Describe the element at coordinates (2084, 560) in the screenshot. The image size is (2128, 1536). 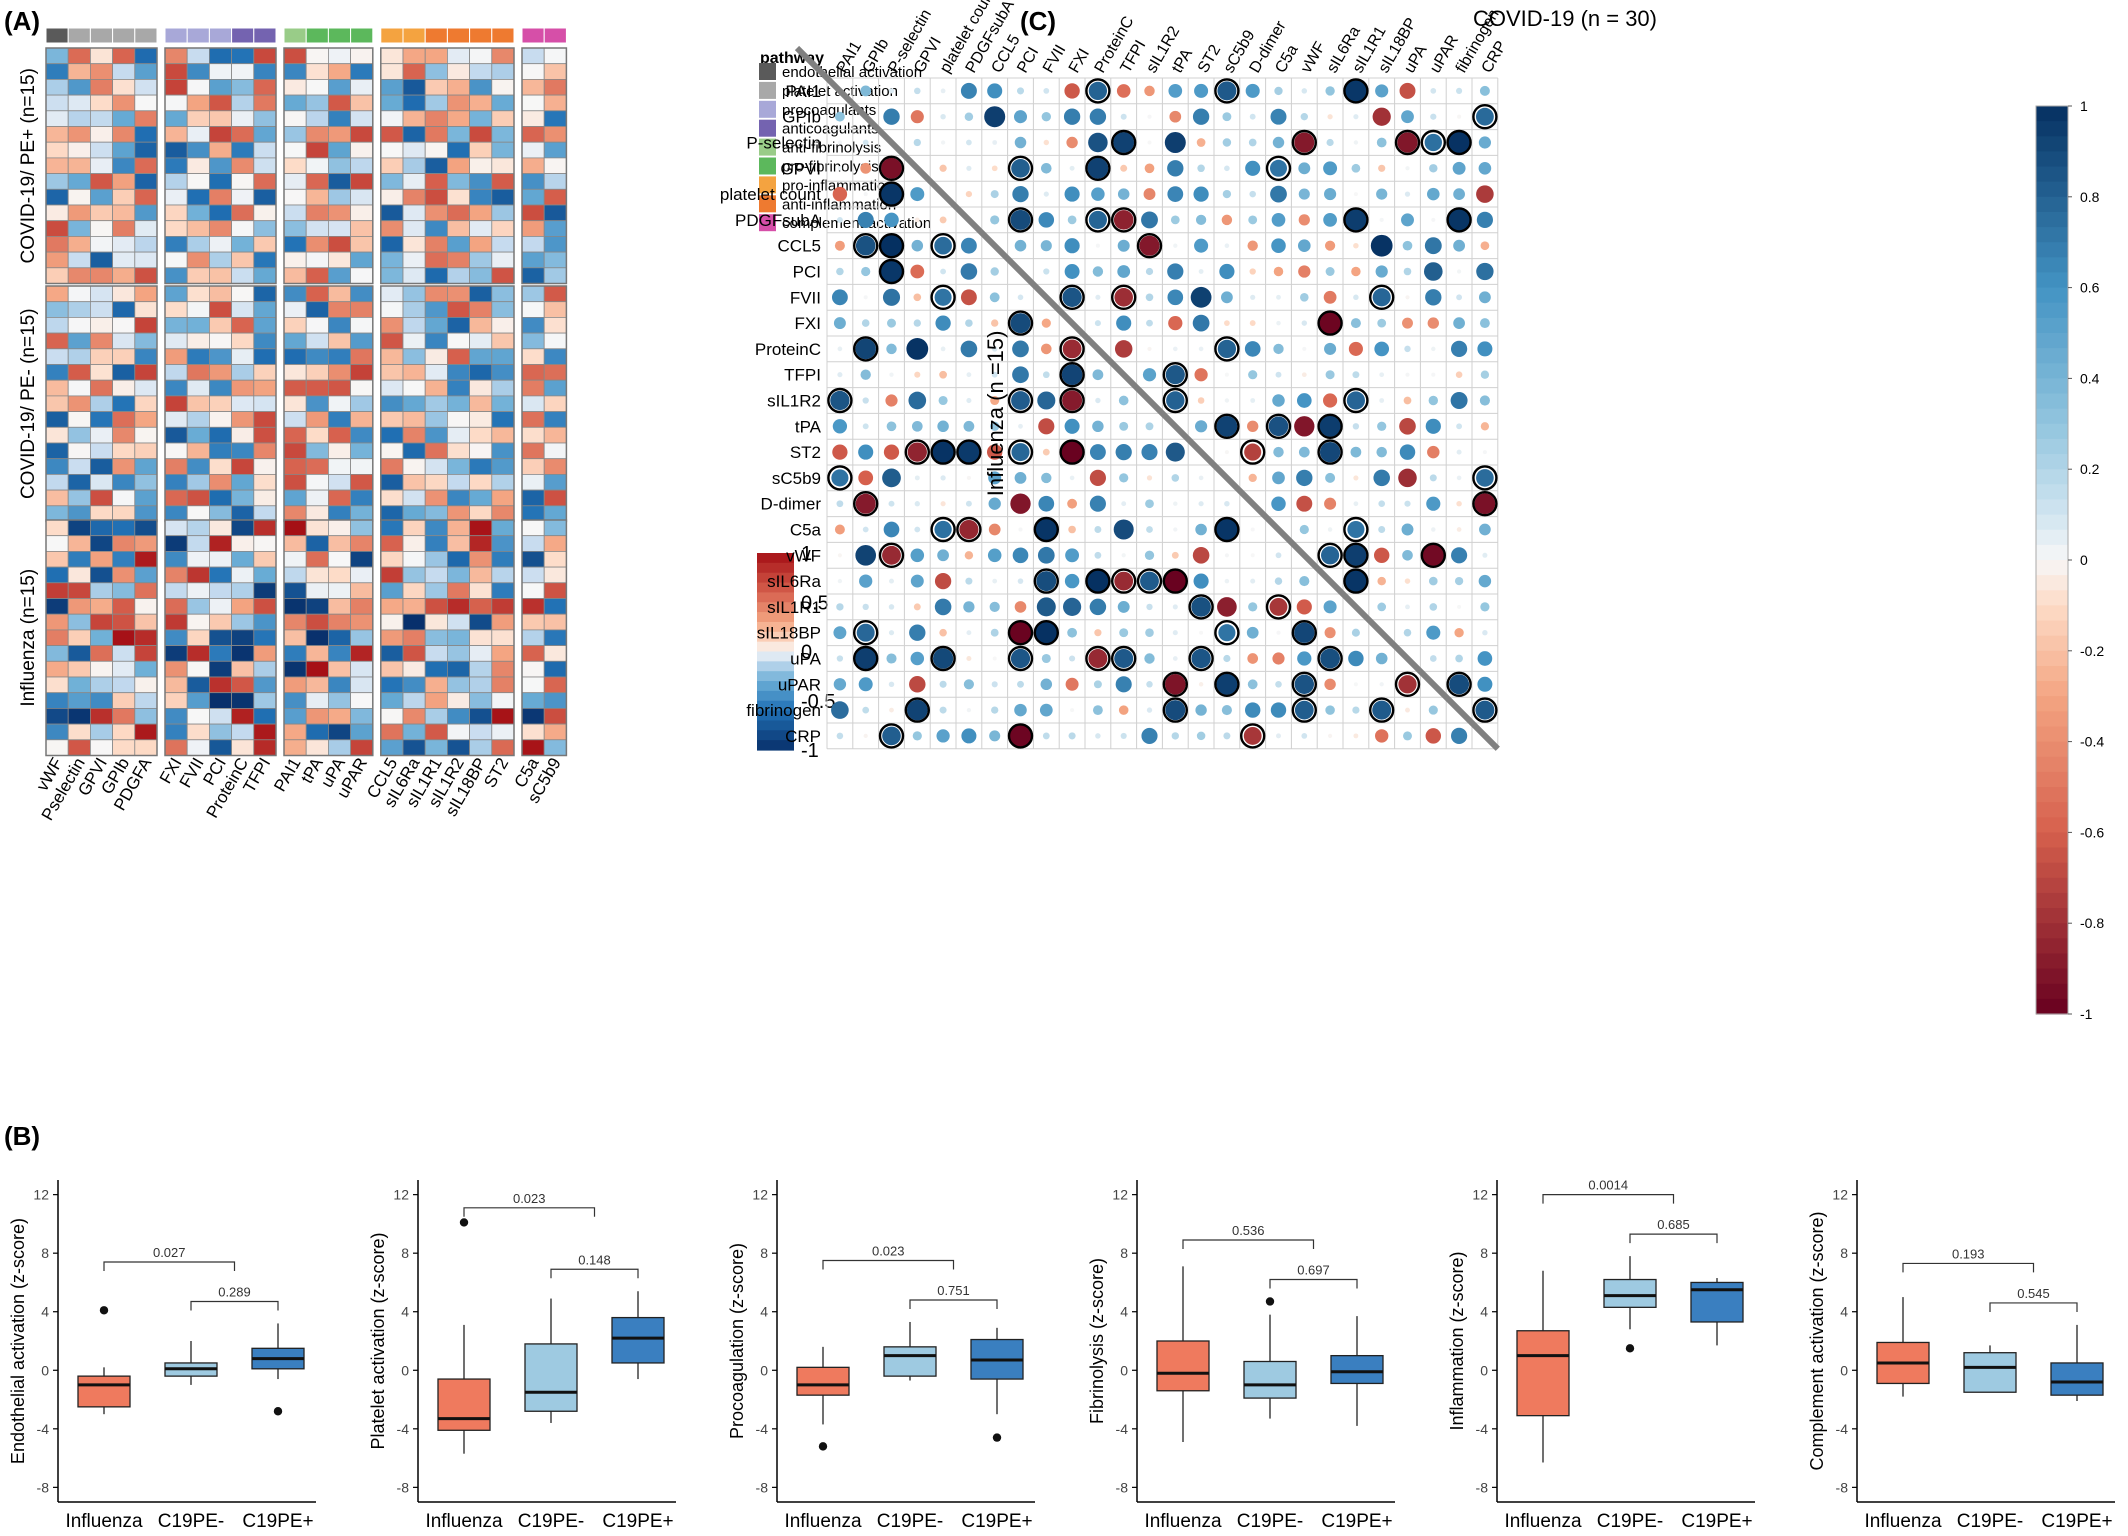
I see `colorbar-tick-label: 0` at that location.